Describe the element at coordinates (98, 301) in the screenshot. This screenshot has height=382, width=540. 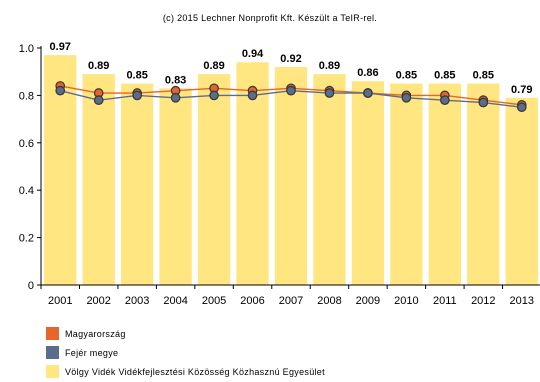
I see `x-tick-label: 2002` at that location.